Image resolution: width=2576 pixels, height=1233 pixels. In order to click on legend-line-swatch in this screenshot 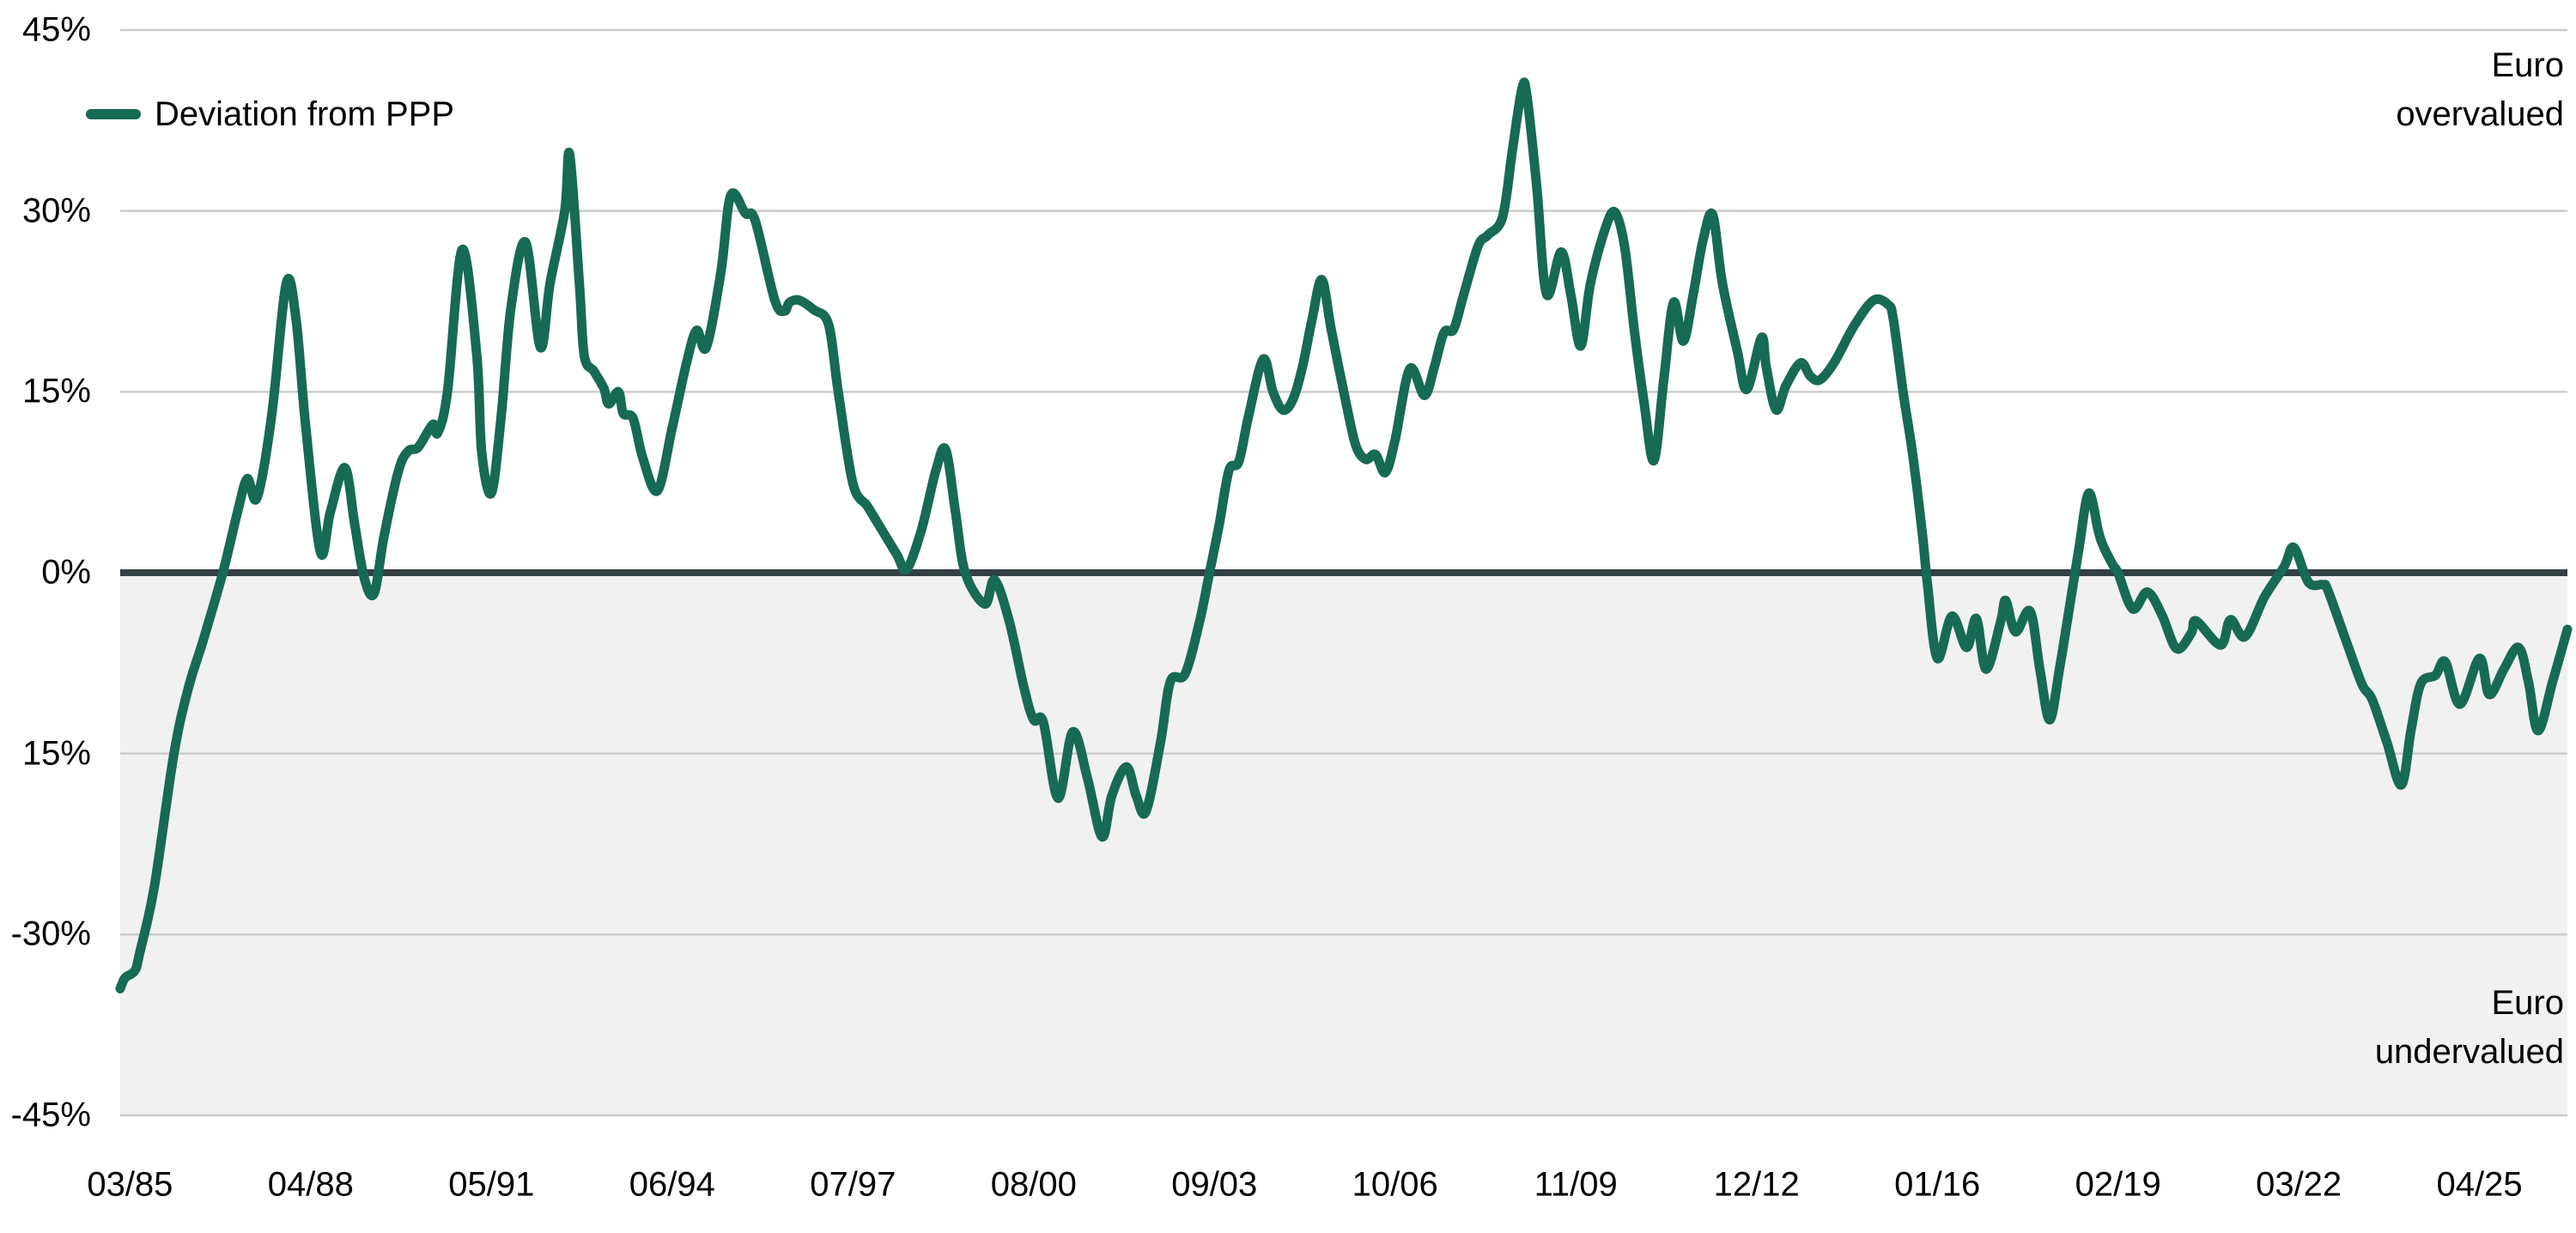, I will do `click(113, 114)`.